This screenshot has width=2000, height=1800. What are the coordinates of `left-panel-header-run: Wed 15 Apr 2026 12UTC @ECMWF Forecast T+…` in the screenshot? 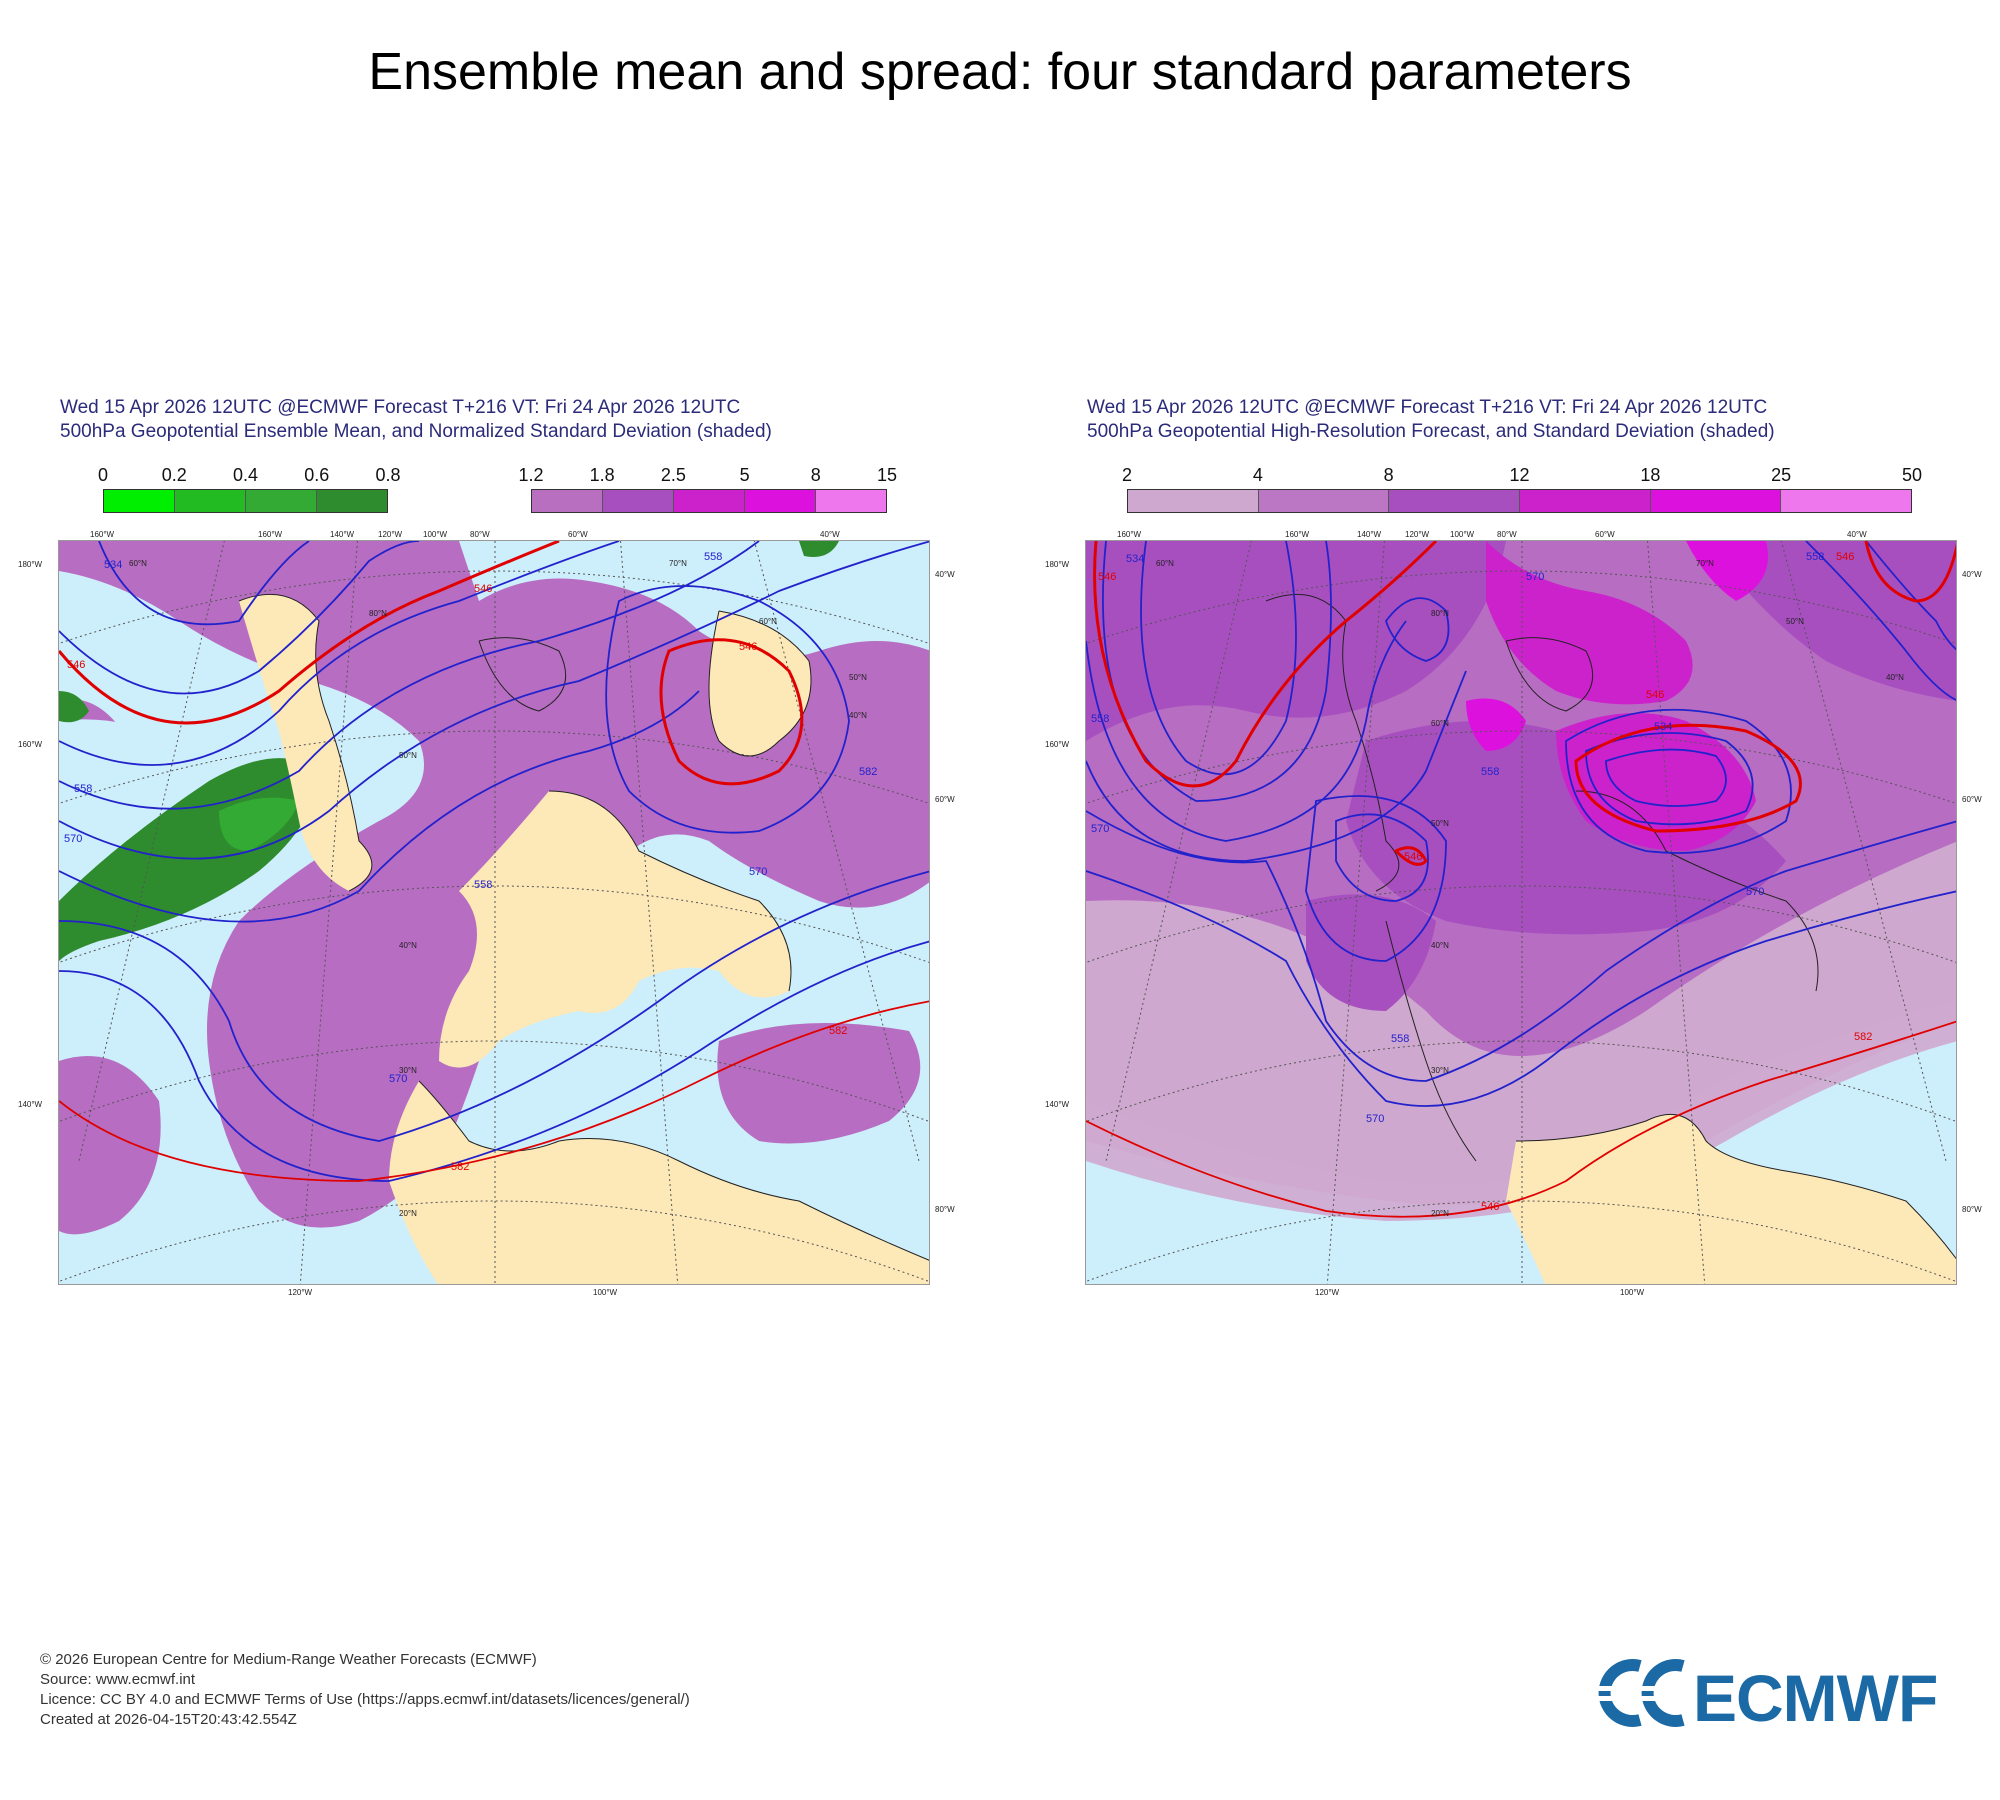 It's located at (400, 407).